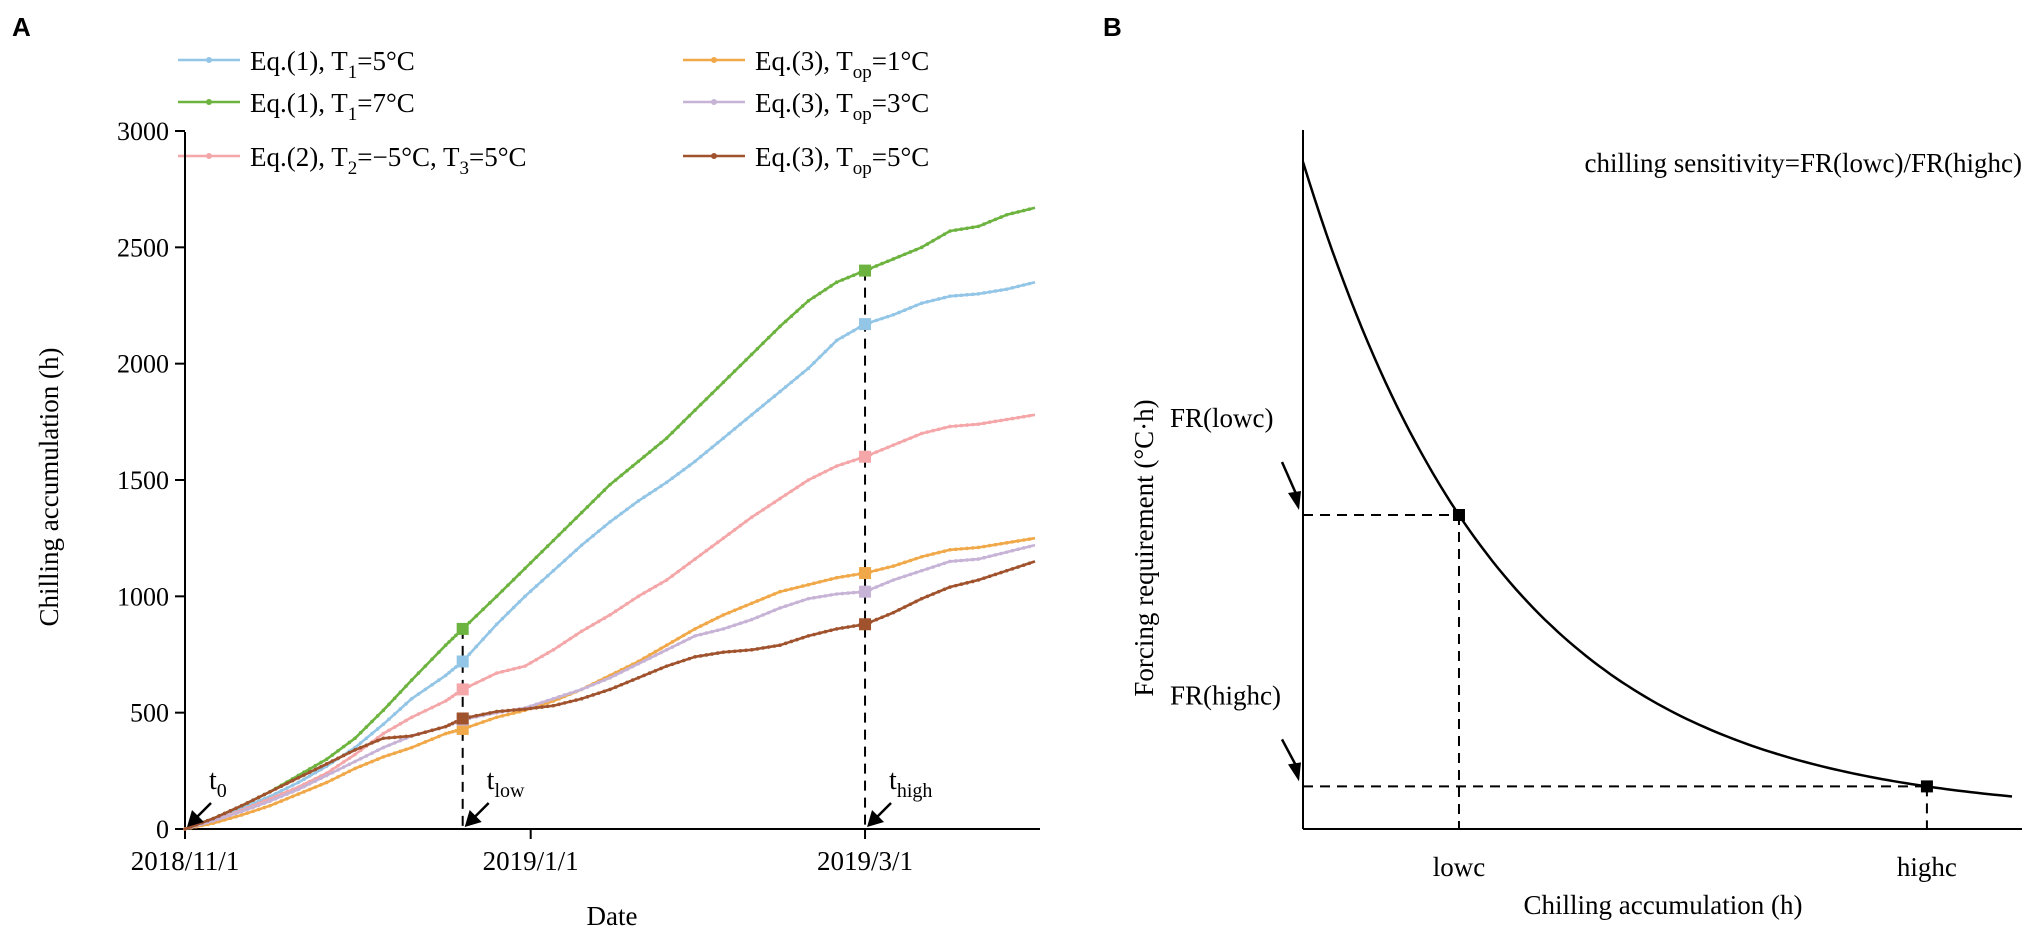  I want to click on marker-thigh-s4, so click(865, 573).